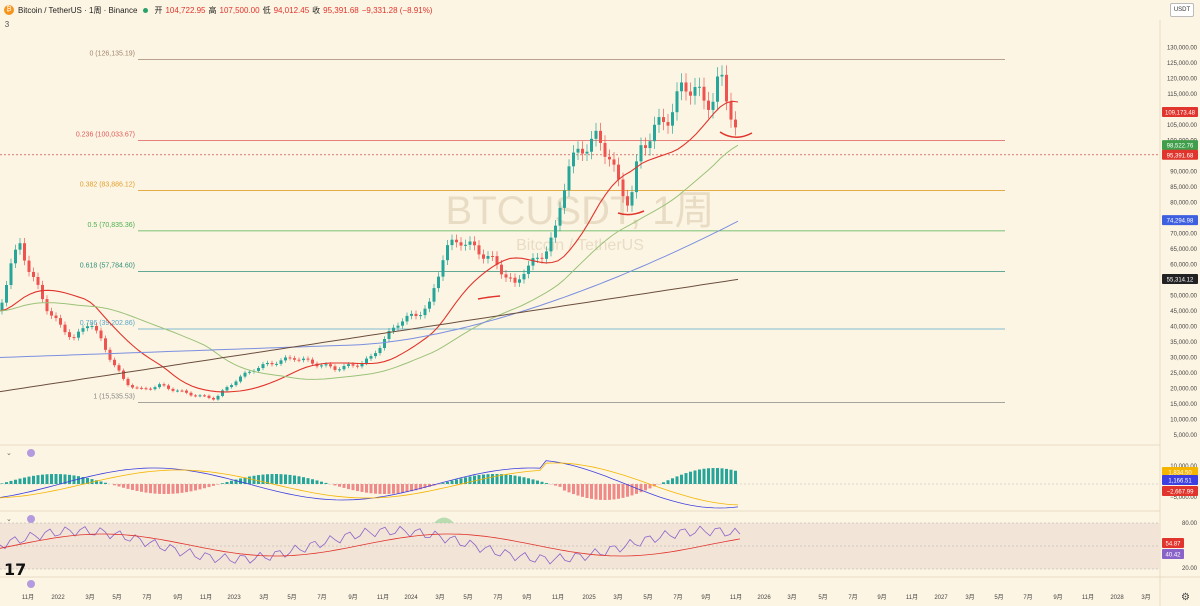  What do you see at coordinates (9, 519) in the screenshot?
I see `rsi-collapse-icon: ⌄` at bounding box center [9, 519].